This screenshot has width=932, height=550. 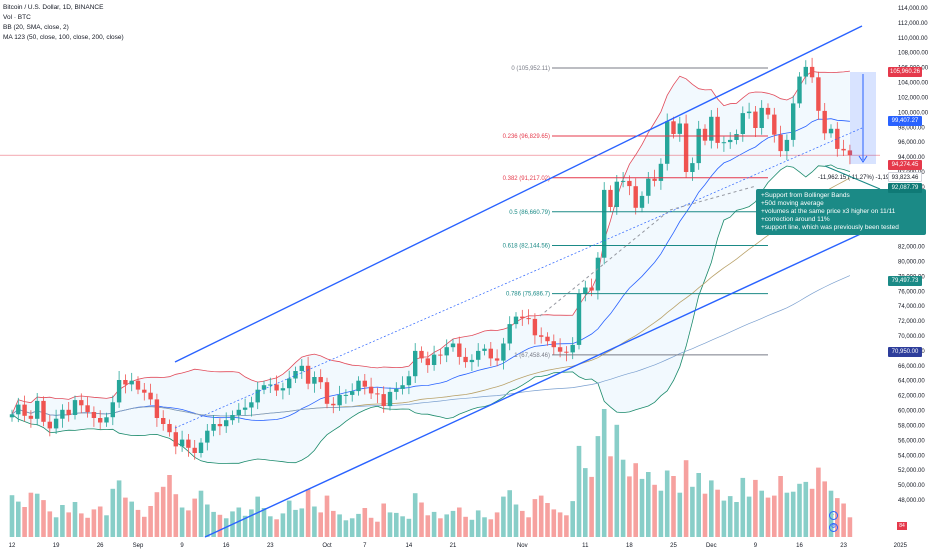 I want to click on legend-bollinger: BB (20, SMA, close, 2), so click(x=36, y=27).